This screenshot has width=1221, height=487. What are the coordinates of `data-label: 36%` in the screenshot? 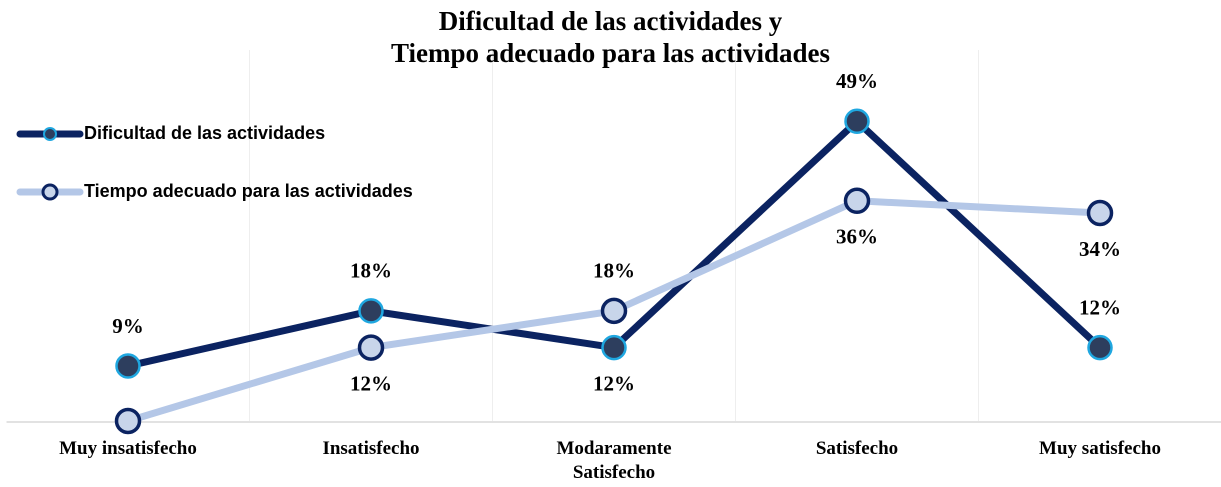 It's located at (857, 237).